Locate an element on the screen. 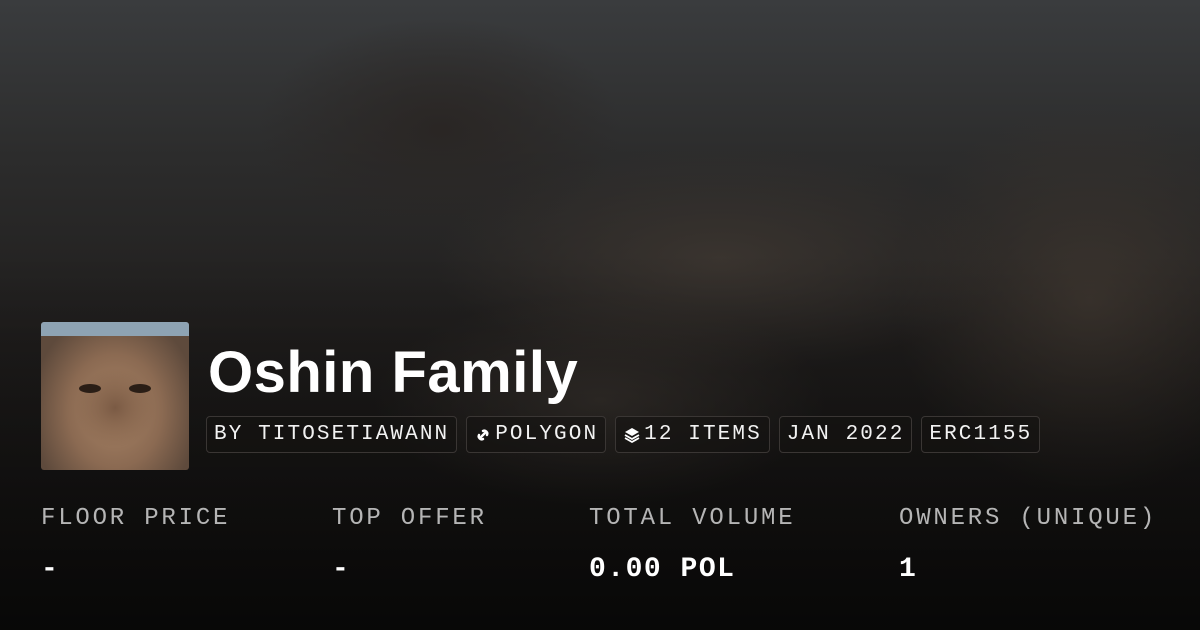 This screenshot has width=1200, height=630. date-tag: JAN 2022 is located at coordinates (845, 434).